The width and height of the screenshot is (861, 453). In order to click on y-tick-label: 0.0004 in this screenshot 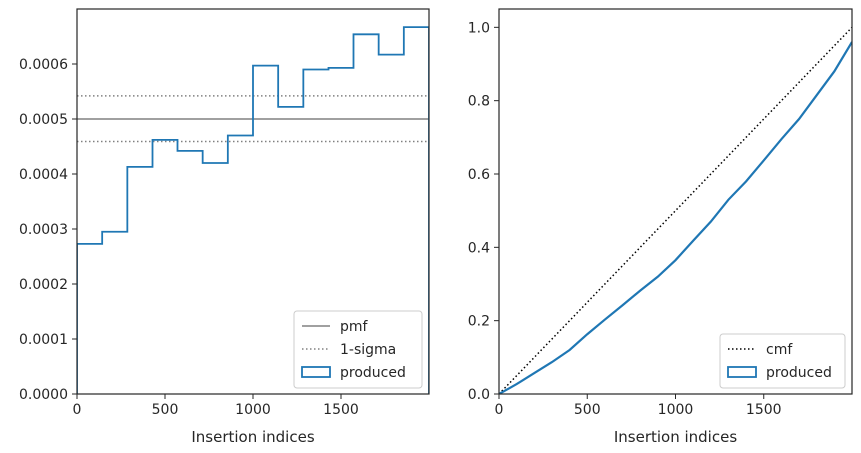, I will do `click(43, 175)`.